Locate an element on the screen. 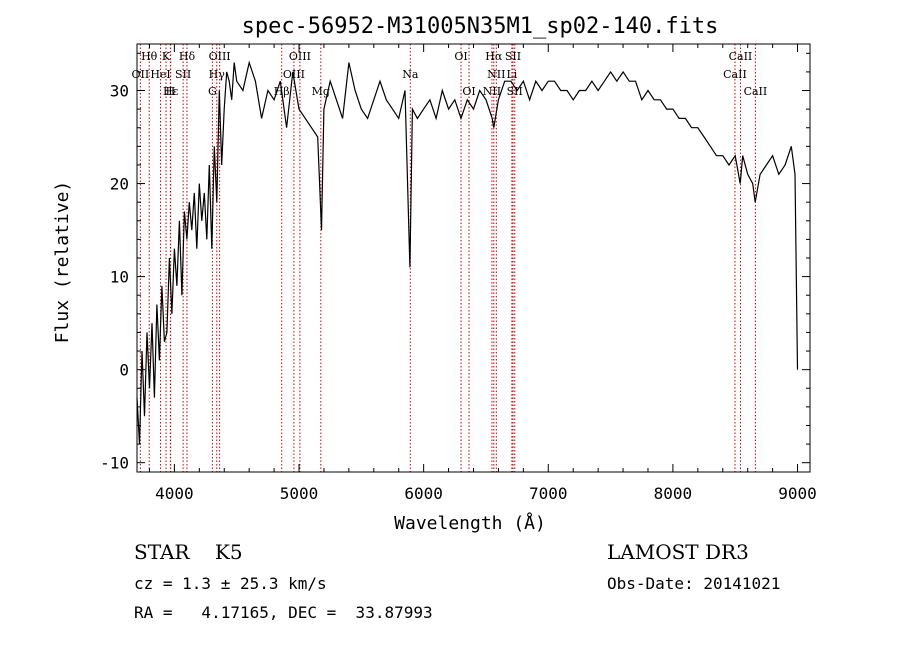  line-label-12: Hγ is located at coordinates (217, 74).